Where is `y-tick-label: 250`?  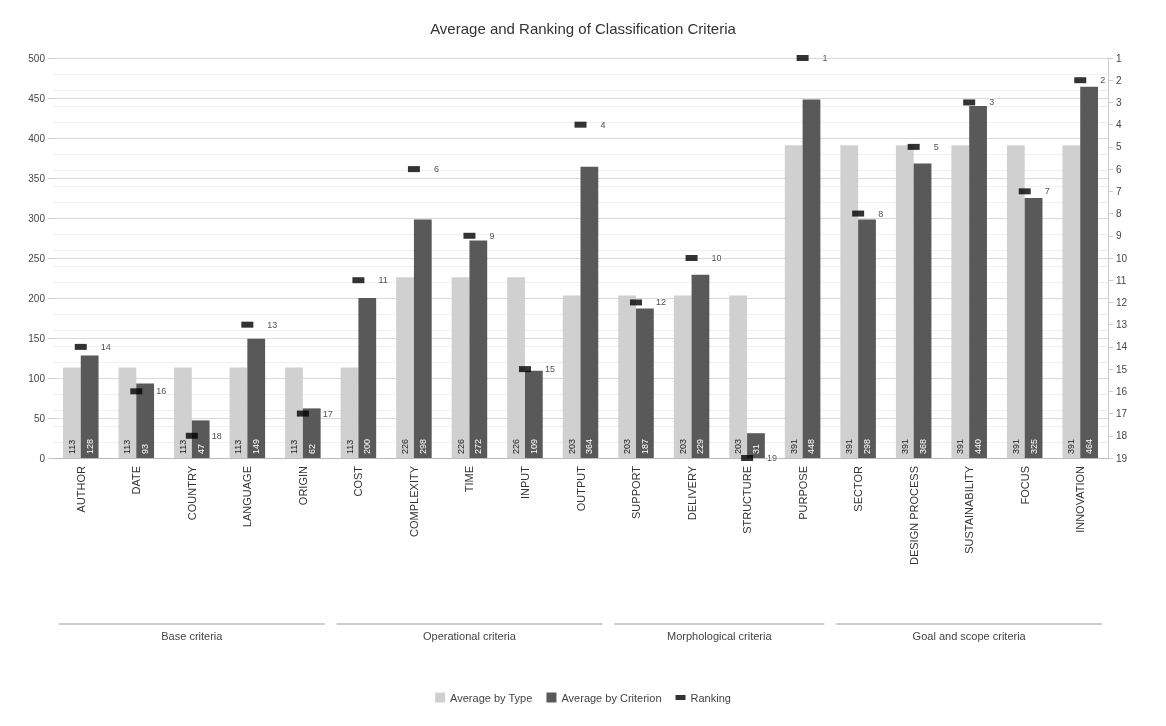 y-tick-label: 250 is located at coordinates (37, 258).